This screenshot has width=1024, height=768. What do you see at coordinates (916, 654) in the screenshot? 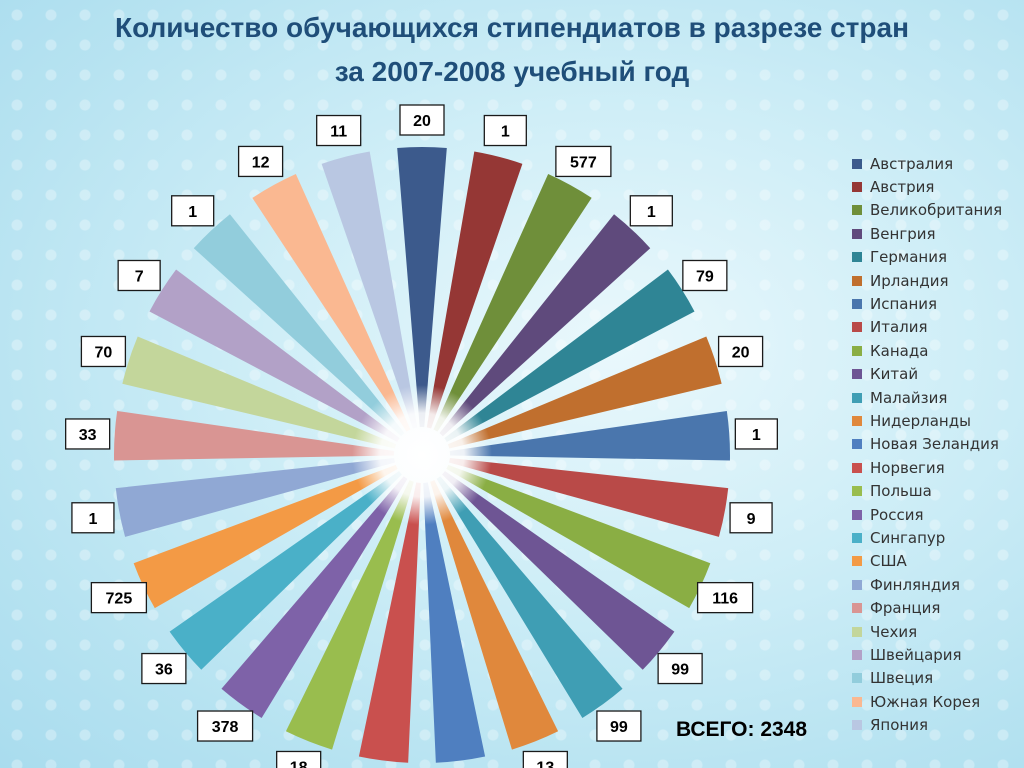
I see `legend-label: Швейцария` at bounding box center [916, 654].